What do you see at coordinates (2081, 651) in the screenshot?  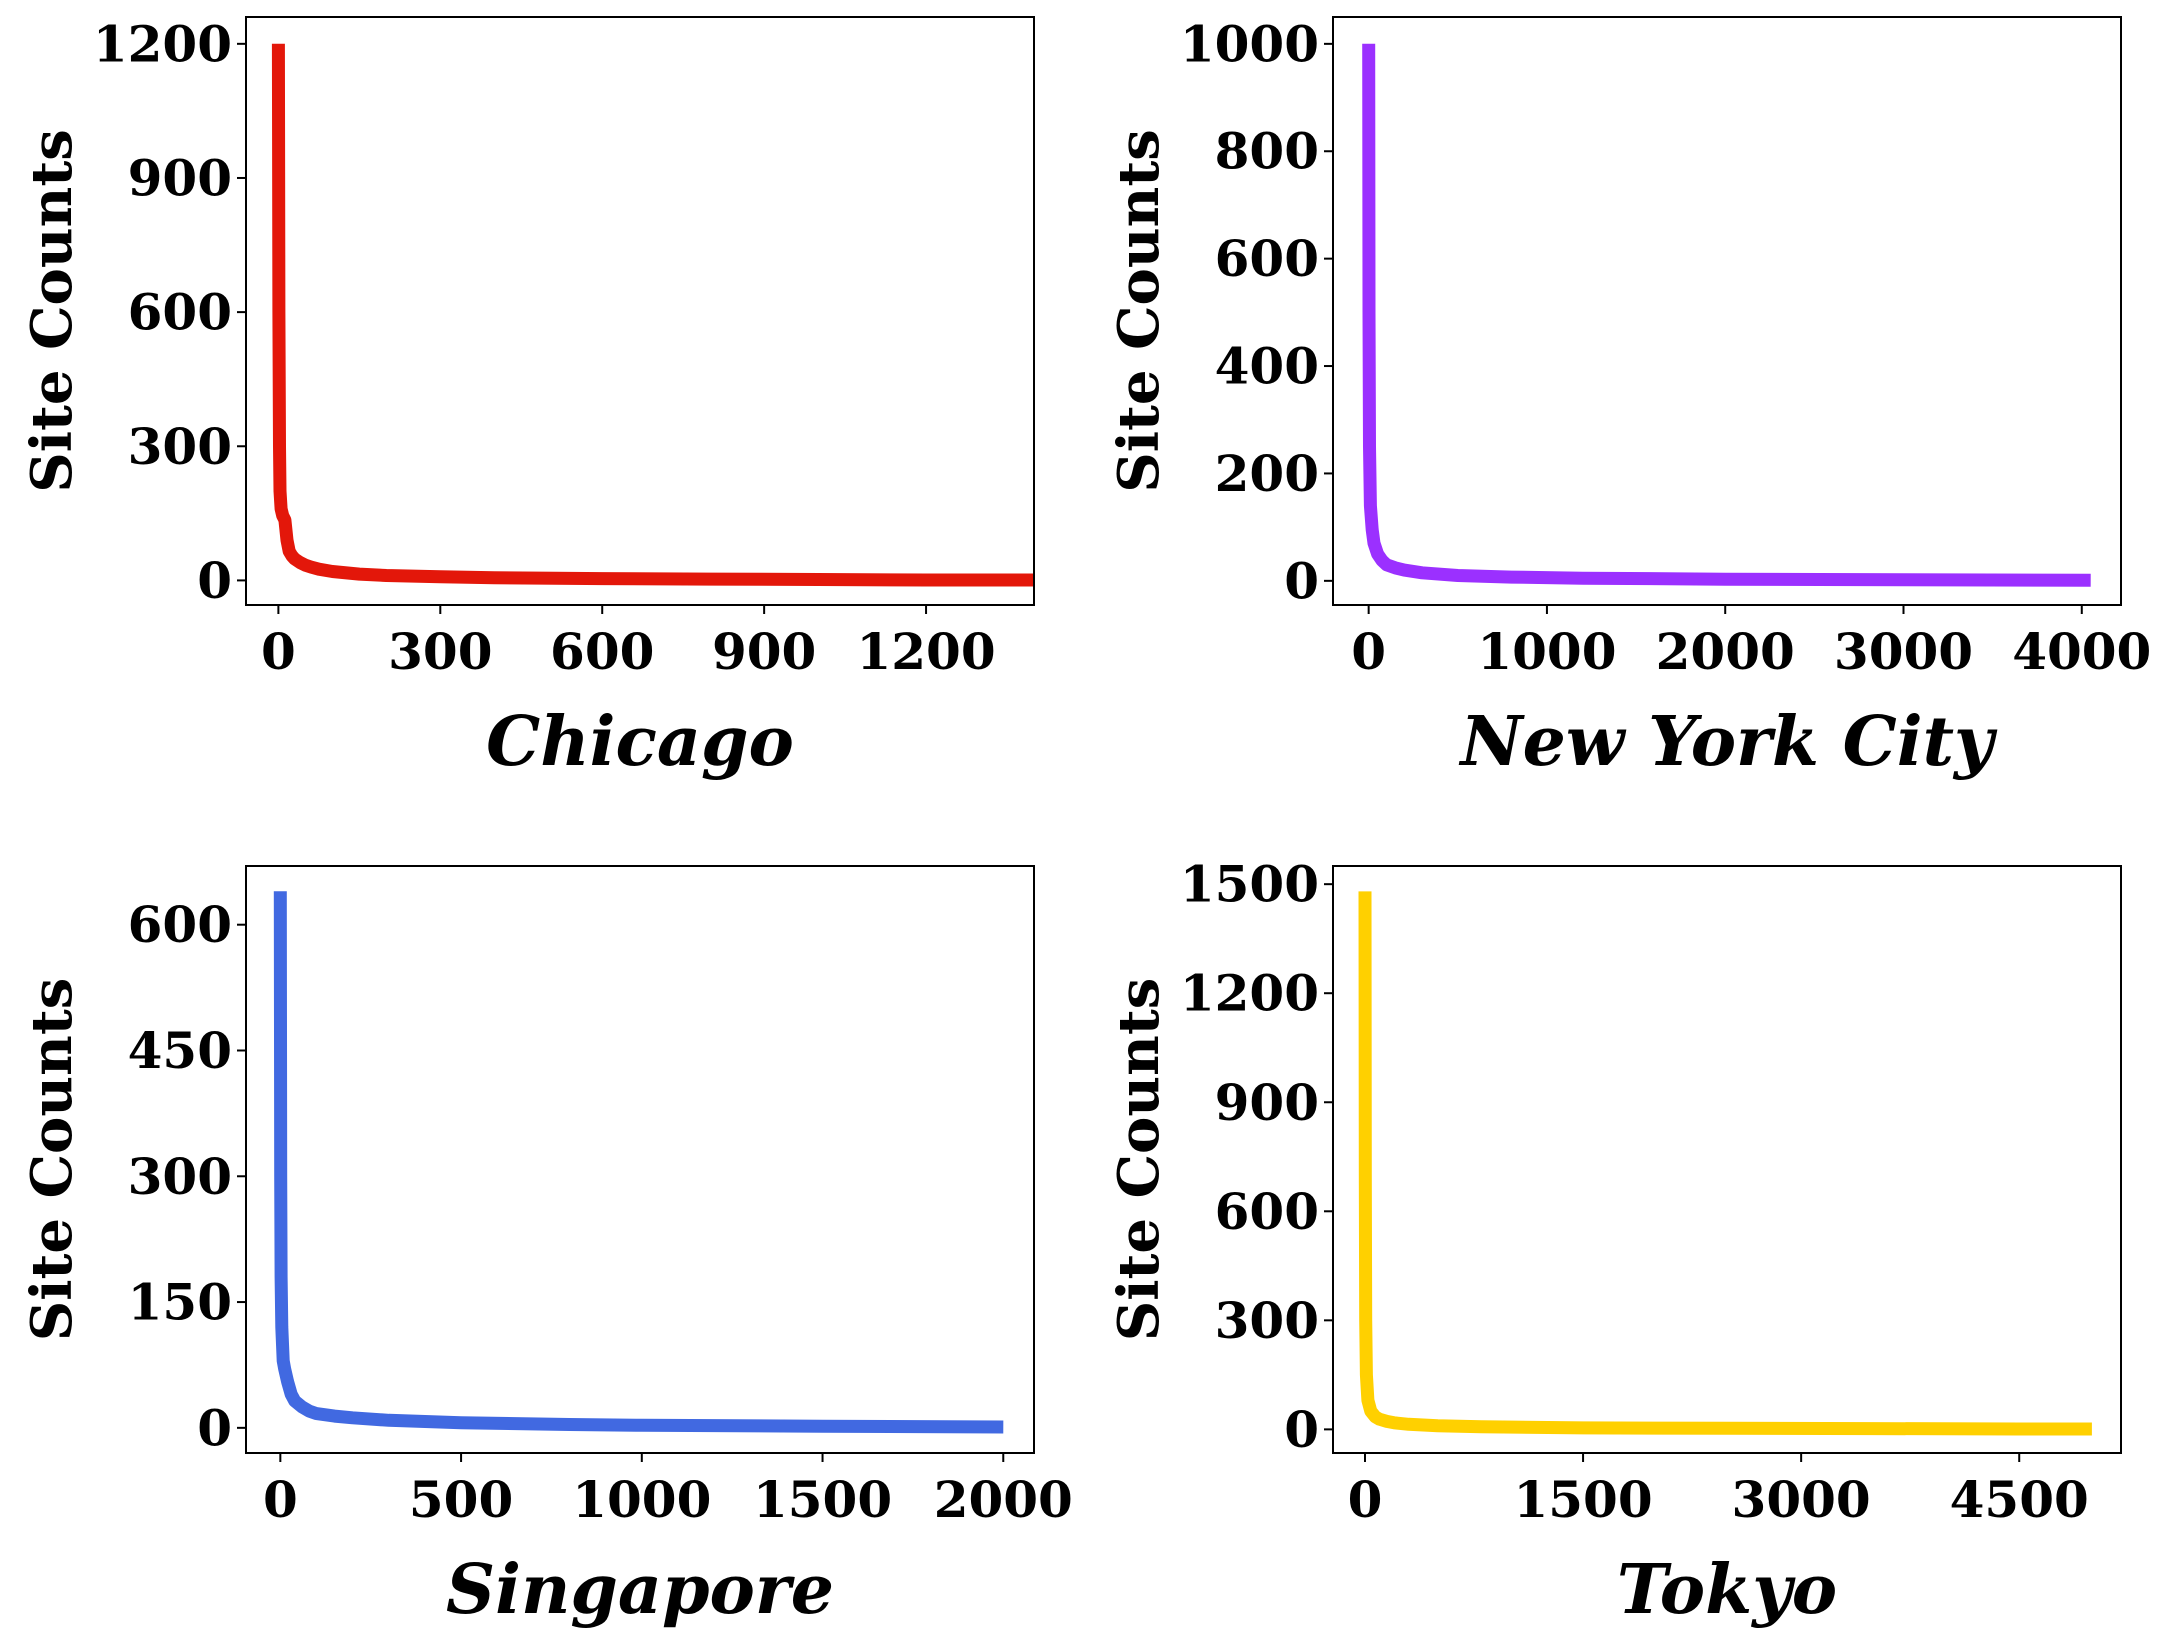 I see `x-tick-label: 4000` at bounding box center [2081, 651].